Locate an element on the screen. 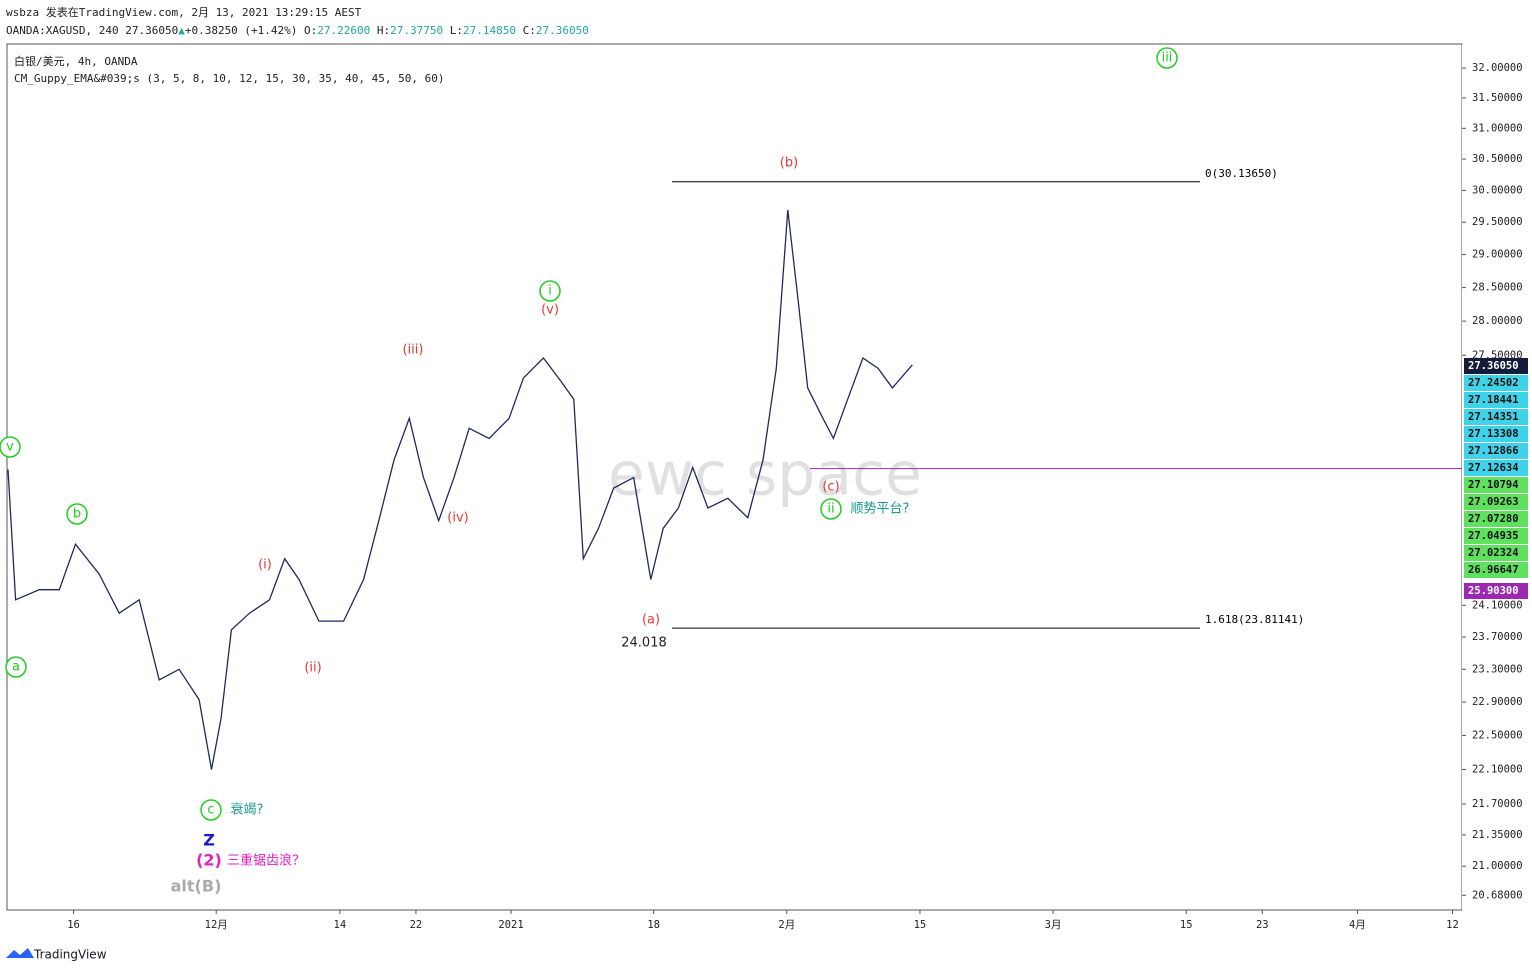  price-label: 27.07280 is located at coordinates (1493, 519).